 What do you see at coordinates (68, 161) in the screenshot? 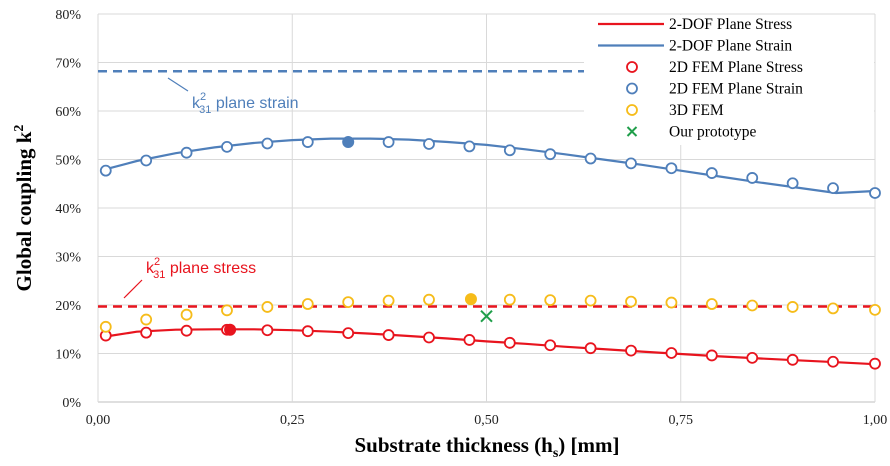
I see `y-tick-label: 50%` at bounding box center [68, 161].